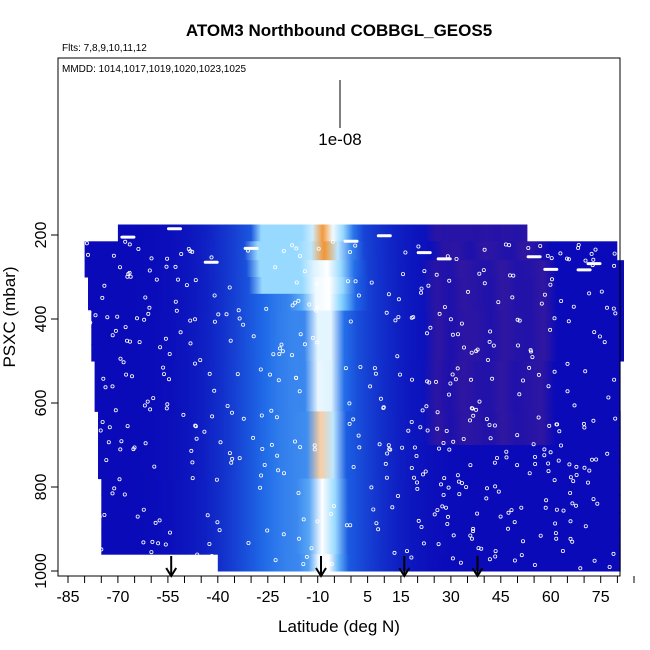  Describe the element at coordinates (339, 626) in the screenshot. I see `x-axis-label: Latitude (deg N)` at that location.